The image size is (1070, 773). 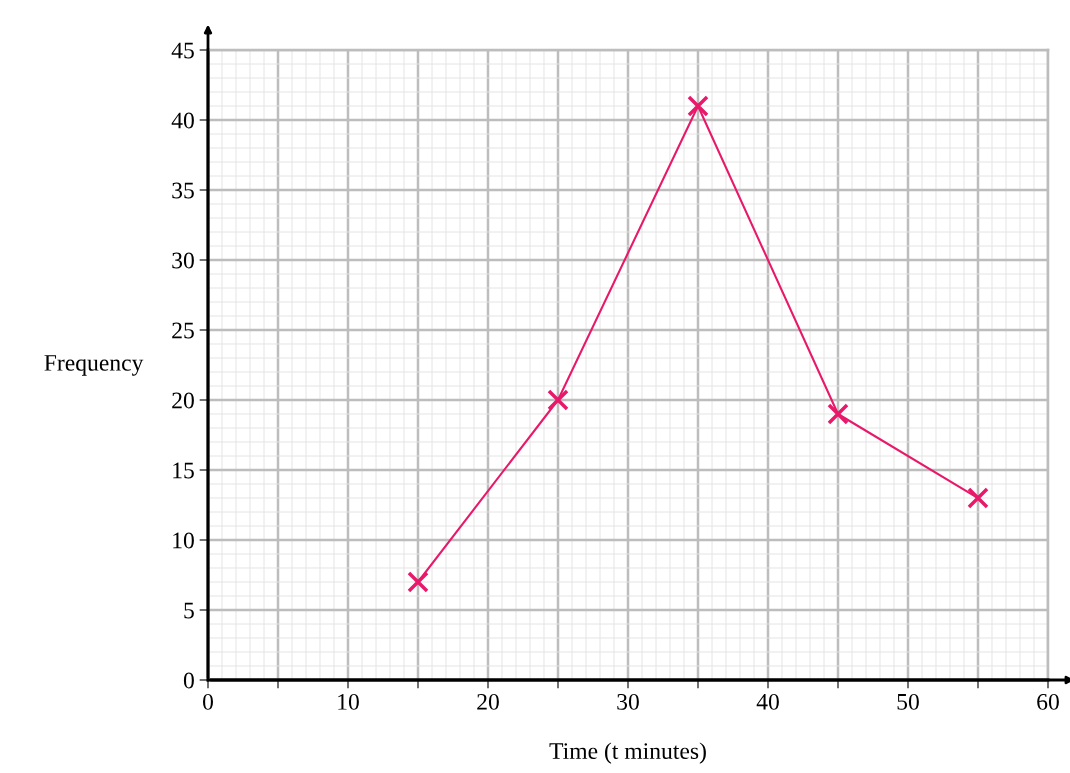 I want to click on x-tick-label: 10, so click(x=348, y=701).